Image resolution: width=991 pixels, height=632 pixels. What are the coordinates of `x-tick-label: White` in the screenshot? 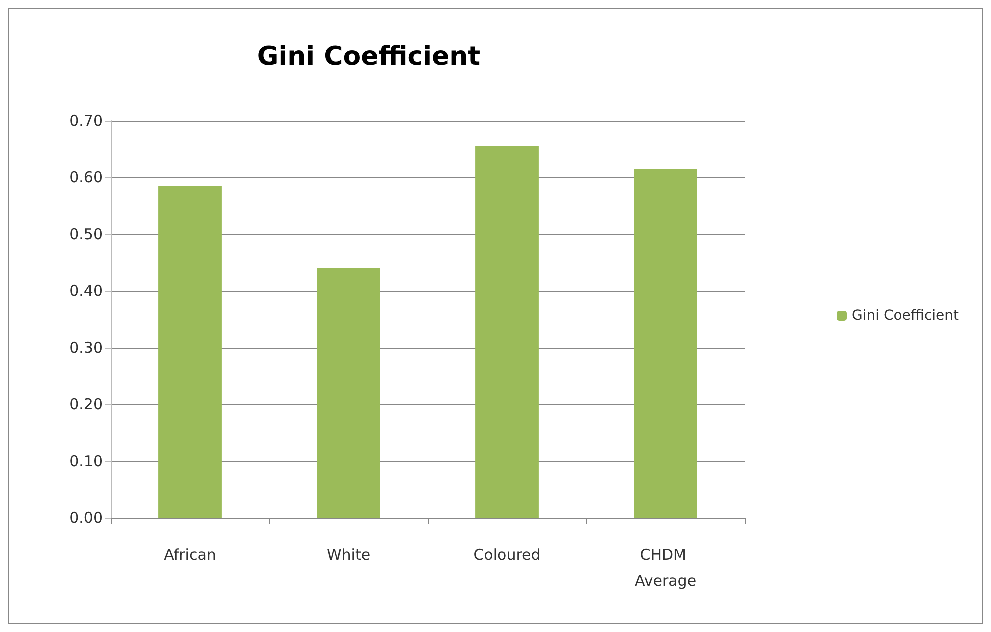 It's located at (348, 555).